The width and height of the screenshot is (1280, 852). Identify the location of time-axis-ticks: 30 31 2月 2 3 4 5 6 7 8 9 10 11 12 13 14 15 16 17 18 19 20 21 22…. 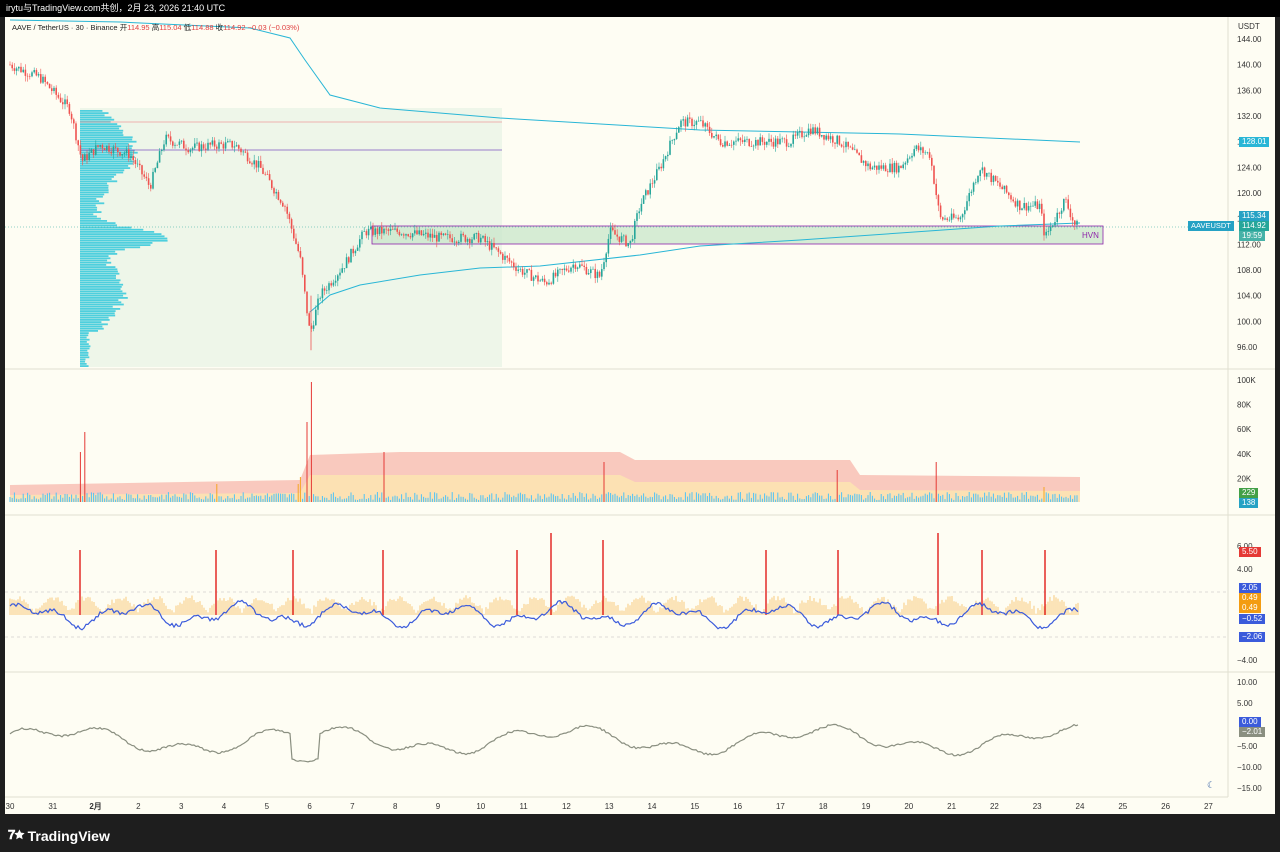
(610, 806).